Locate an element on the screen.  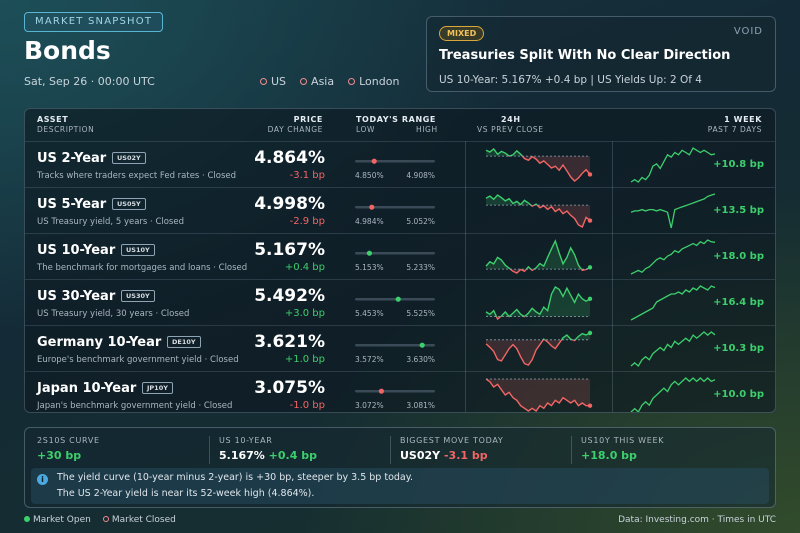
col-description: DESCRIPTION is located at coordinates (66, 129).